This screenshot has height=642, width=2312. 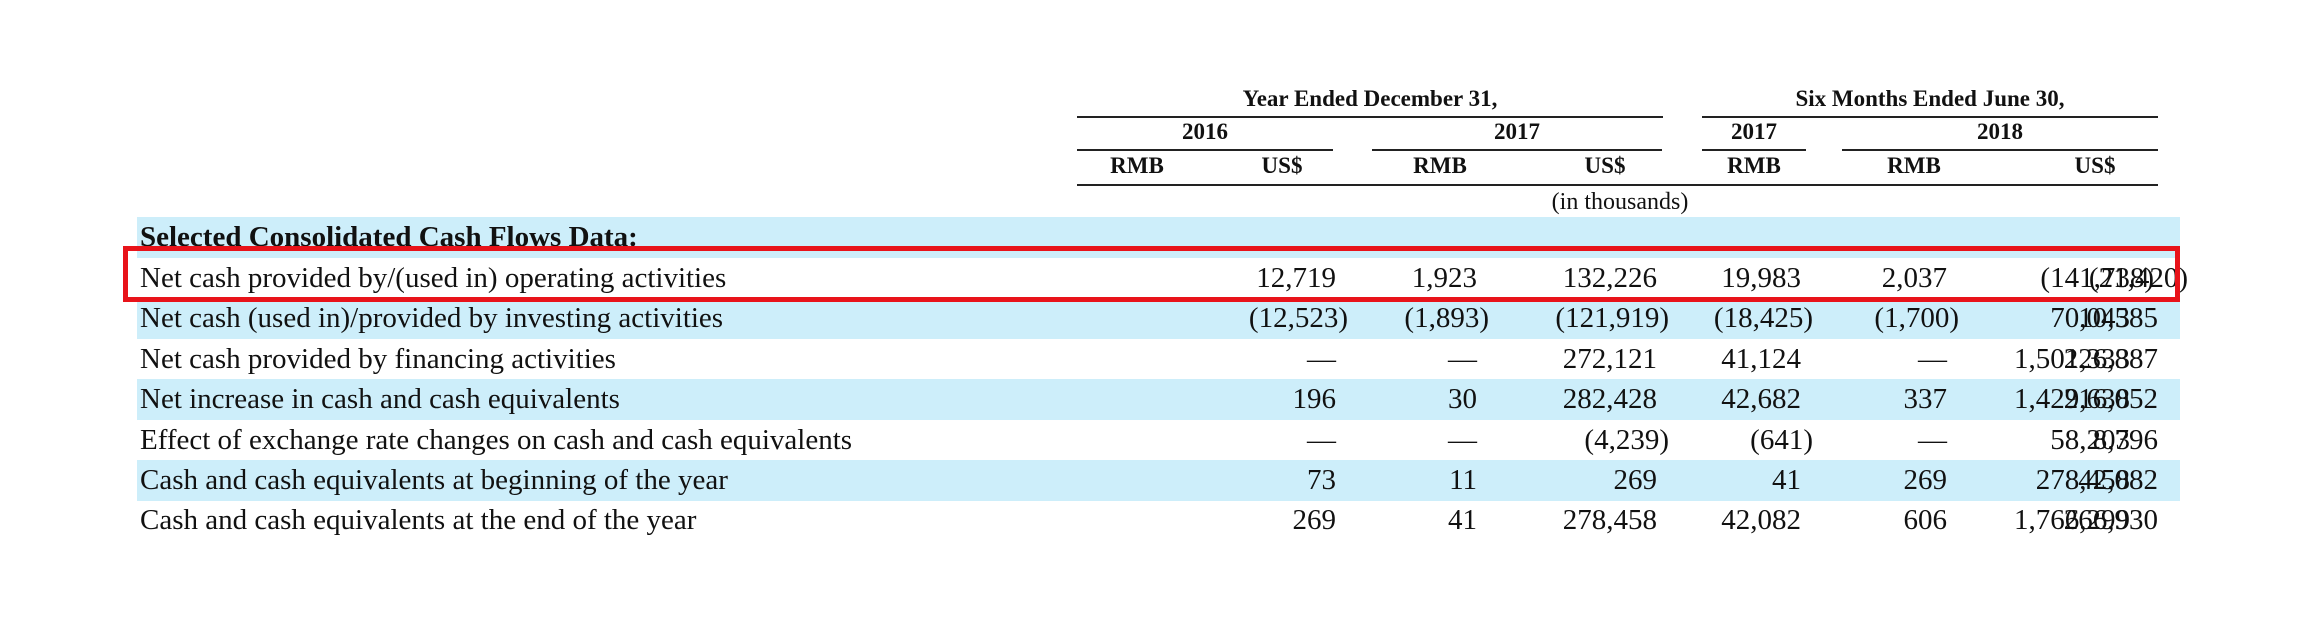 I want to click on cell-usd-2018: 266,930, so click(x=2110, y=520).